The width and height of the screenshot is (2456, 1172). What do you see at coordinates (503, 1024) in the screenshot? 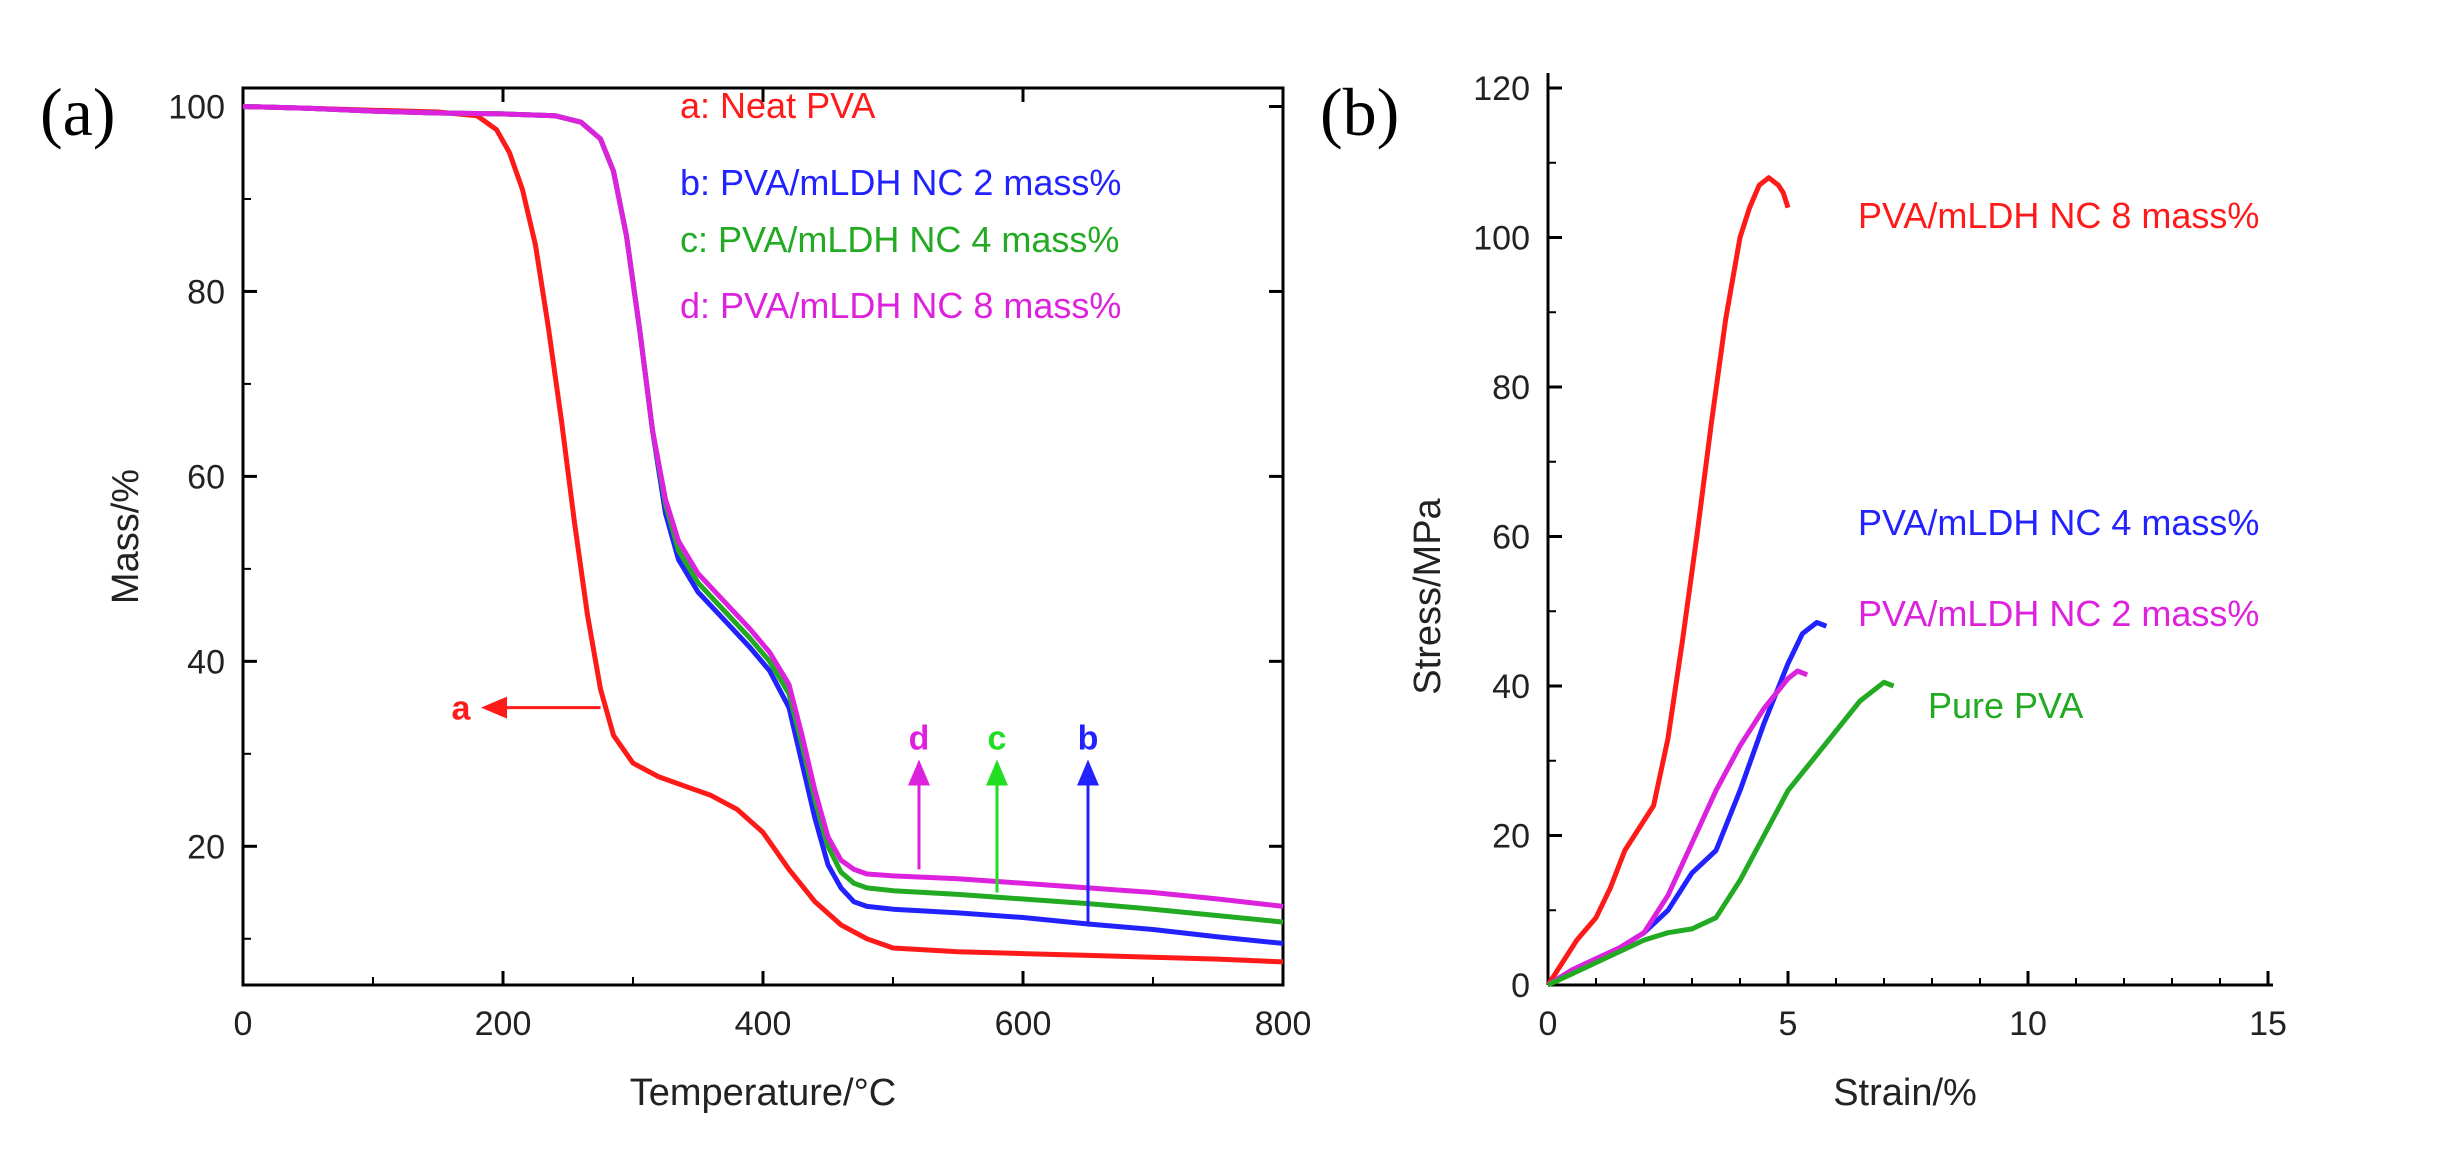
I see `x-tick-label-200: 200` at bounding box center [503, 1024].